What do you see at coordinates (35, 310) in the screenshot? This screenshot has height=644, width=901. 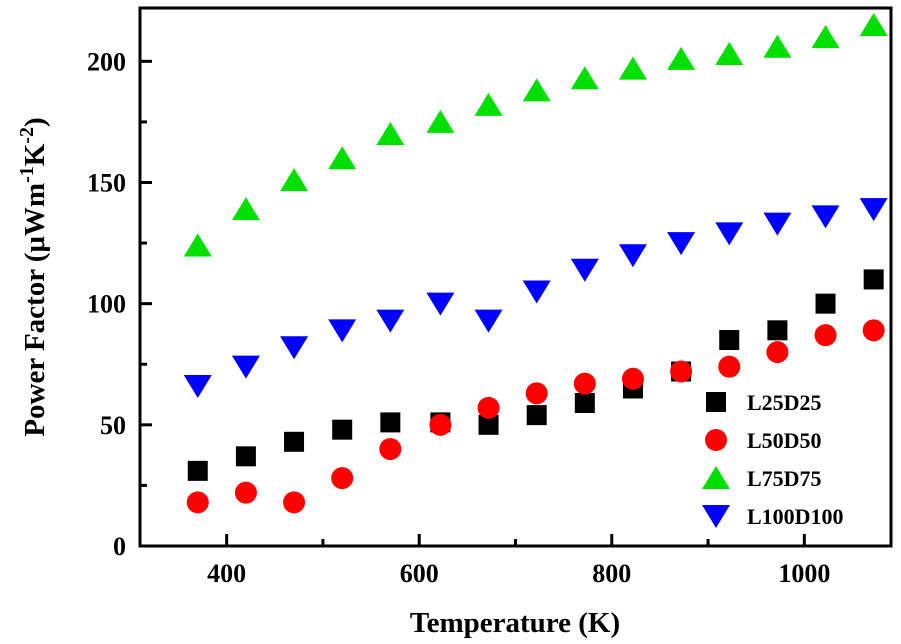 I see `y-axis-title-base: Power Factor (μWm` at bounding box center [35, 310].